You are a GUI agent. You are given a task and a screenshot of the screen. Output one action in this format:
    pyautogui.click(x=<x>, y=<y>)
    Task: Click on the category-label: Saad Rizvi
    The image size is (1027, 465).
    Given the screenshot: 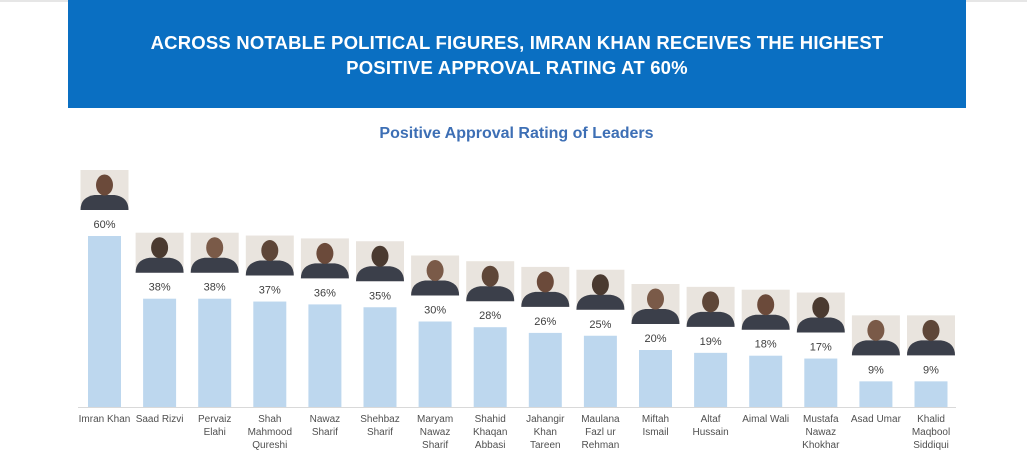 What is the action you would take?
    pyautogui.click(x=160, y=419)
    